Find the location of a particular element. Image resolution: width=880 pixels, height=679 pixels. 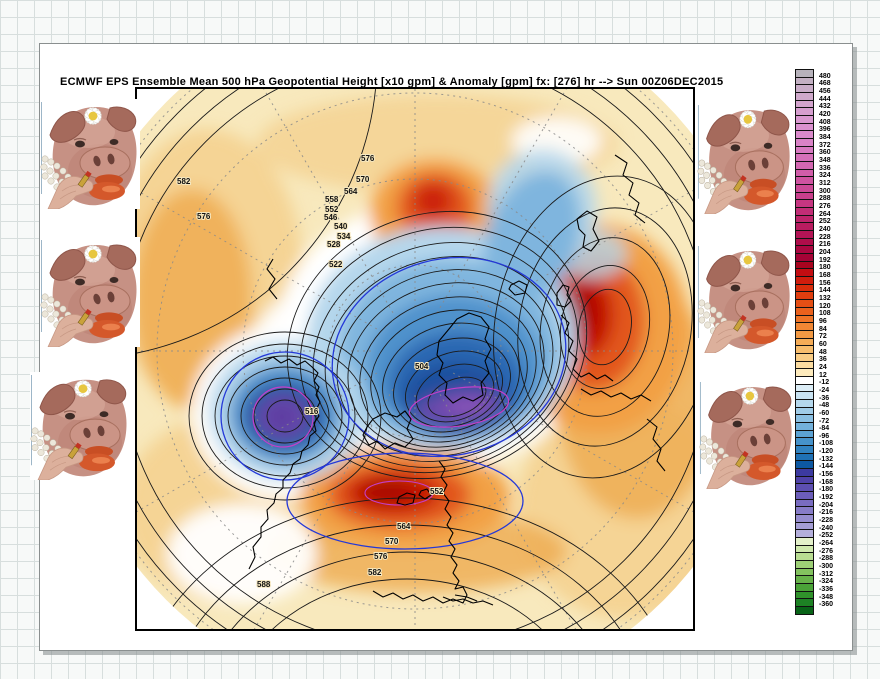

pig-sticker-left-middle is located at coordinates (90, 292).